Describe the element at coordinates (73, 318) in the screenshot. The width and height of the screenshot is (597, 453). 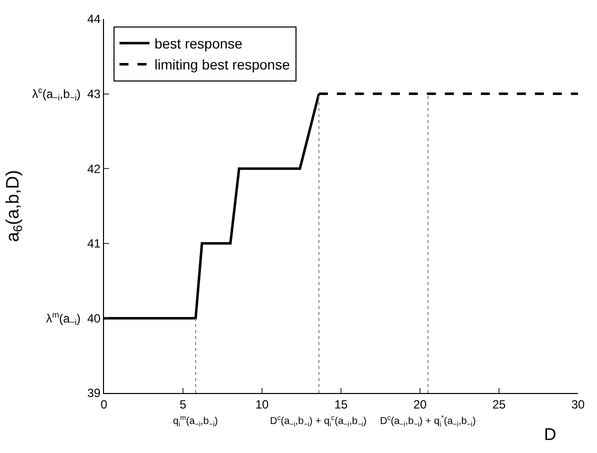
I see `y-tick-label: λ$^{m}$(a$_{−i}$) 40` at that location.